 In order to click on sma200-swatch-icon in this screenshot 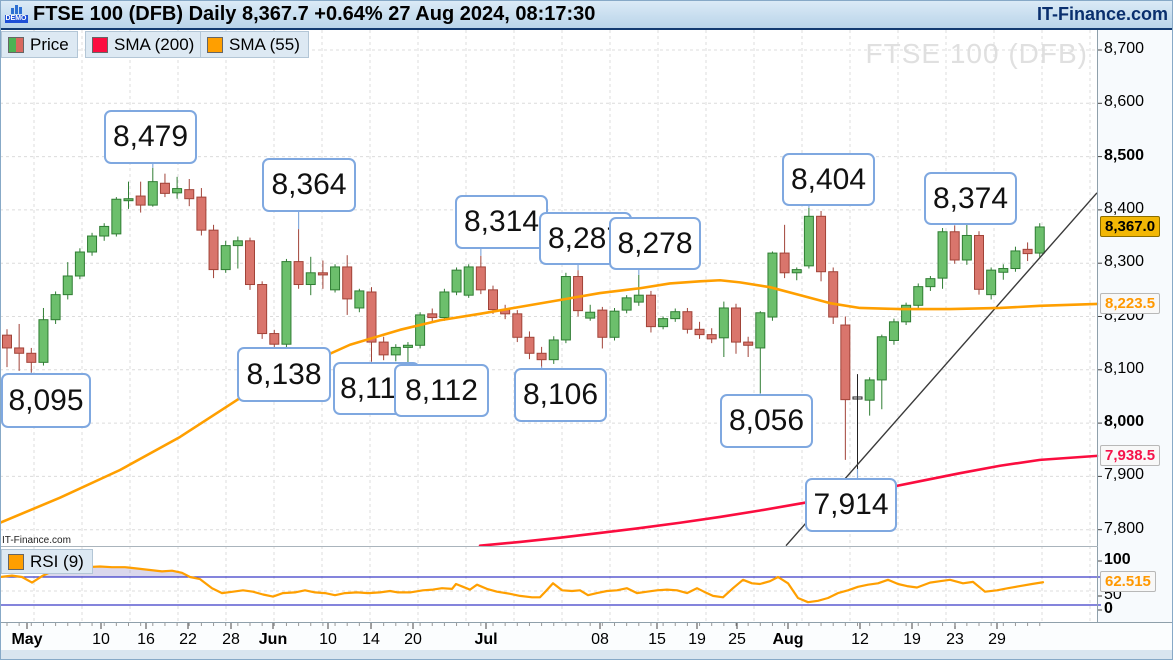, I will do `click(100, 44)`.